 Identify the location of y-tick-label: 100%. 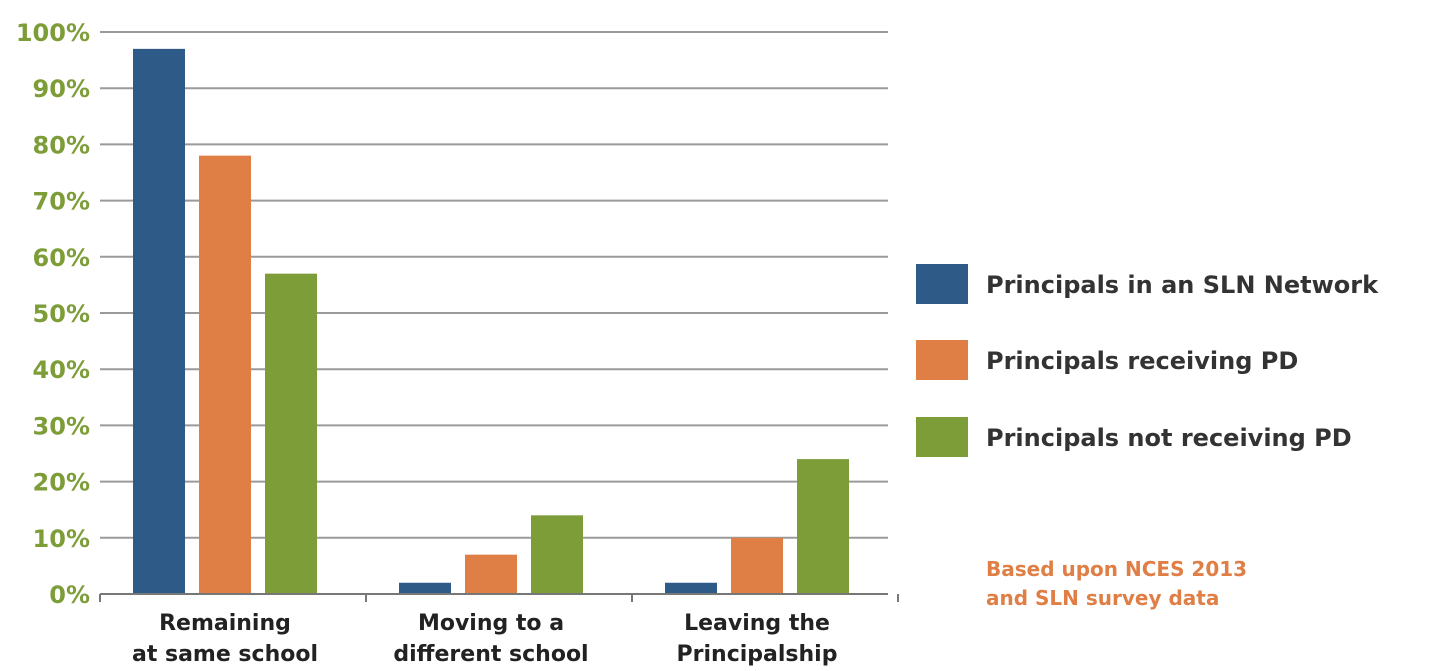
(53, 33).